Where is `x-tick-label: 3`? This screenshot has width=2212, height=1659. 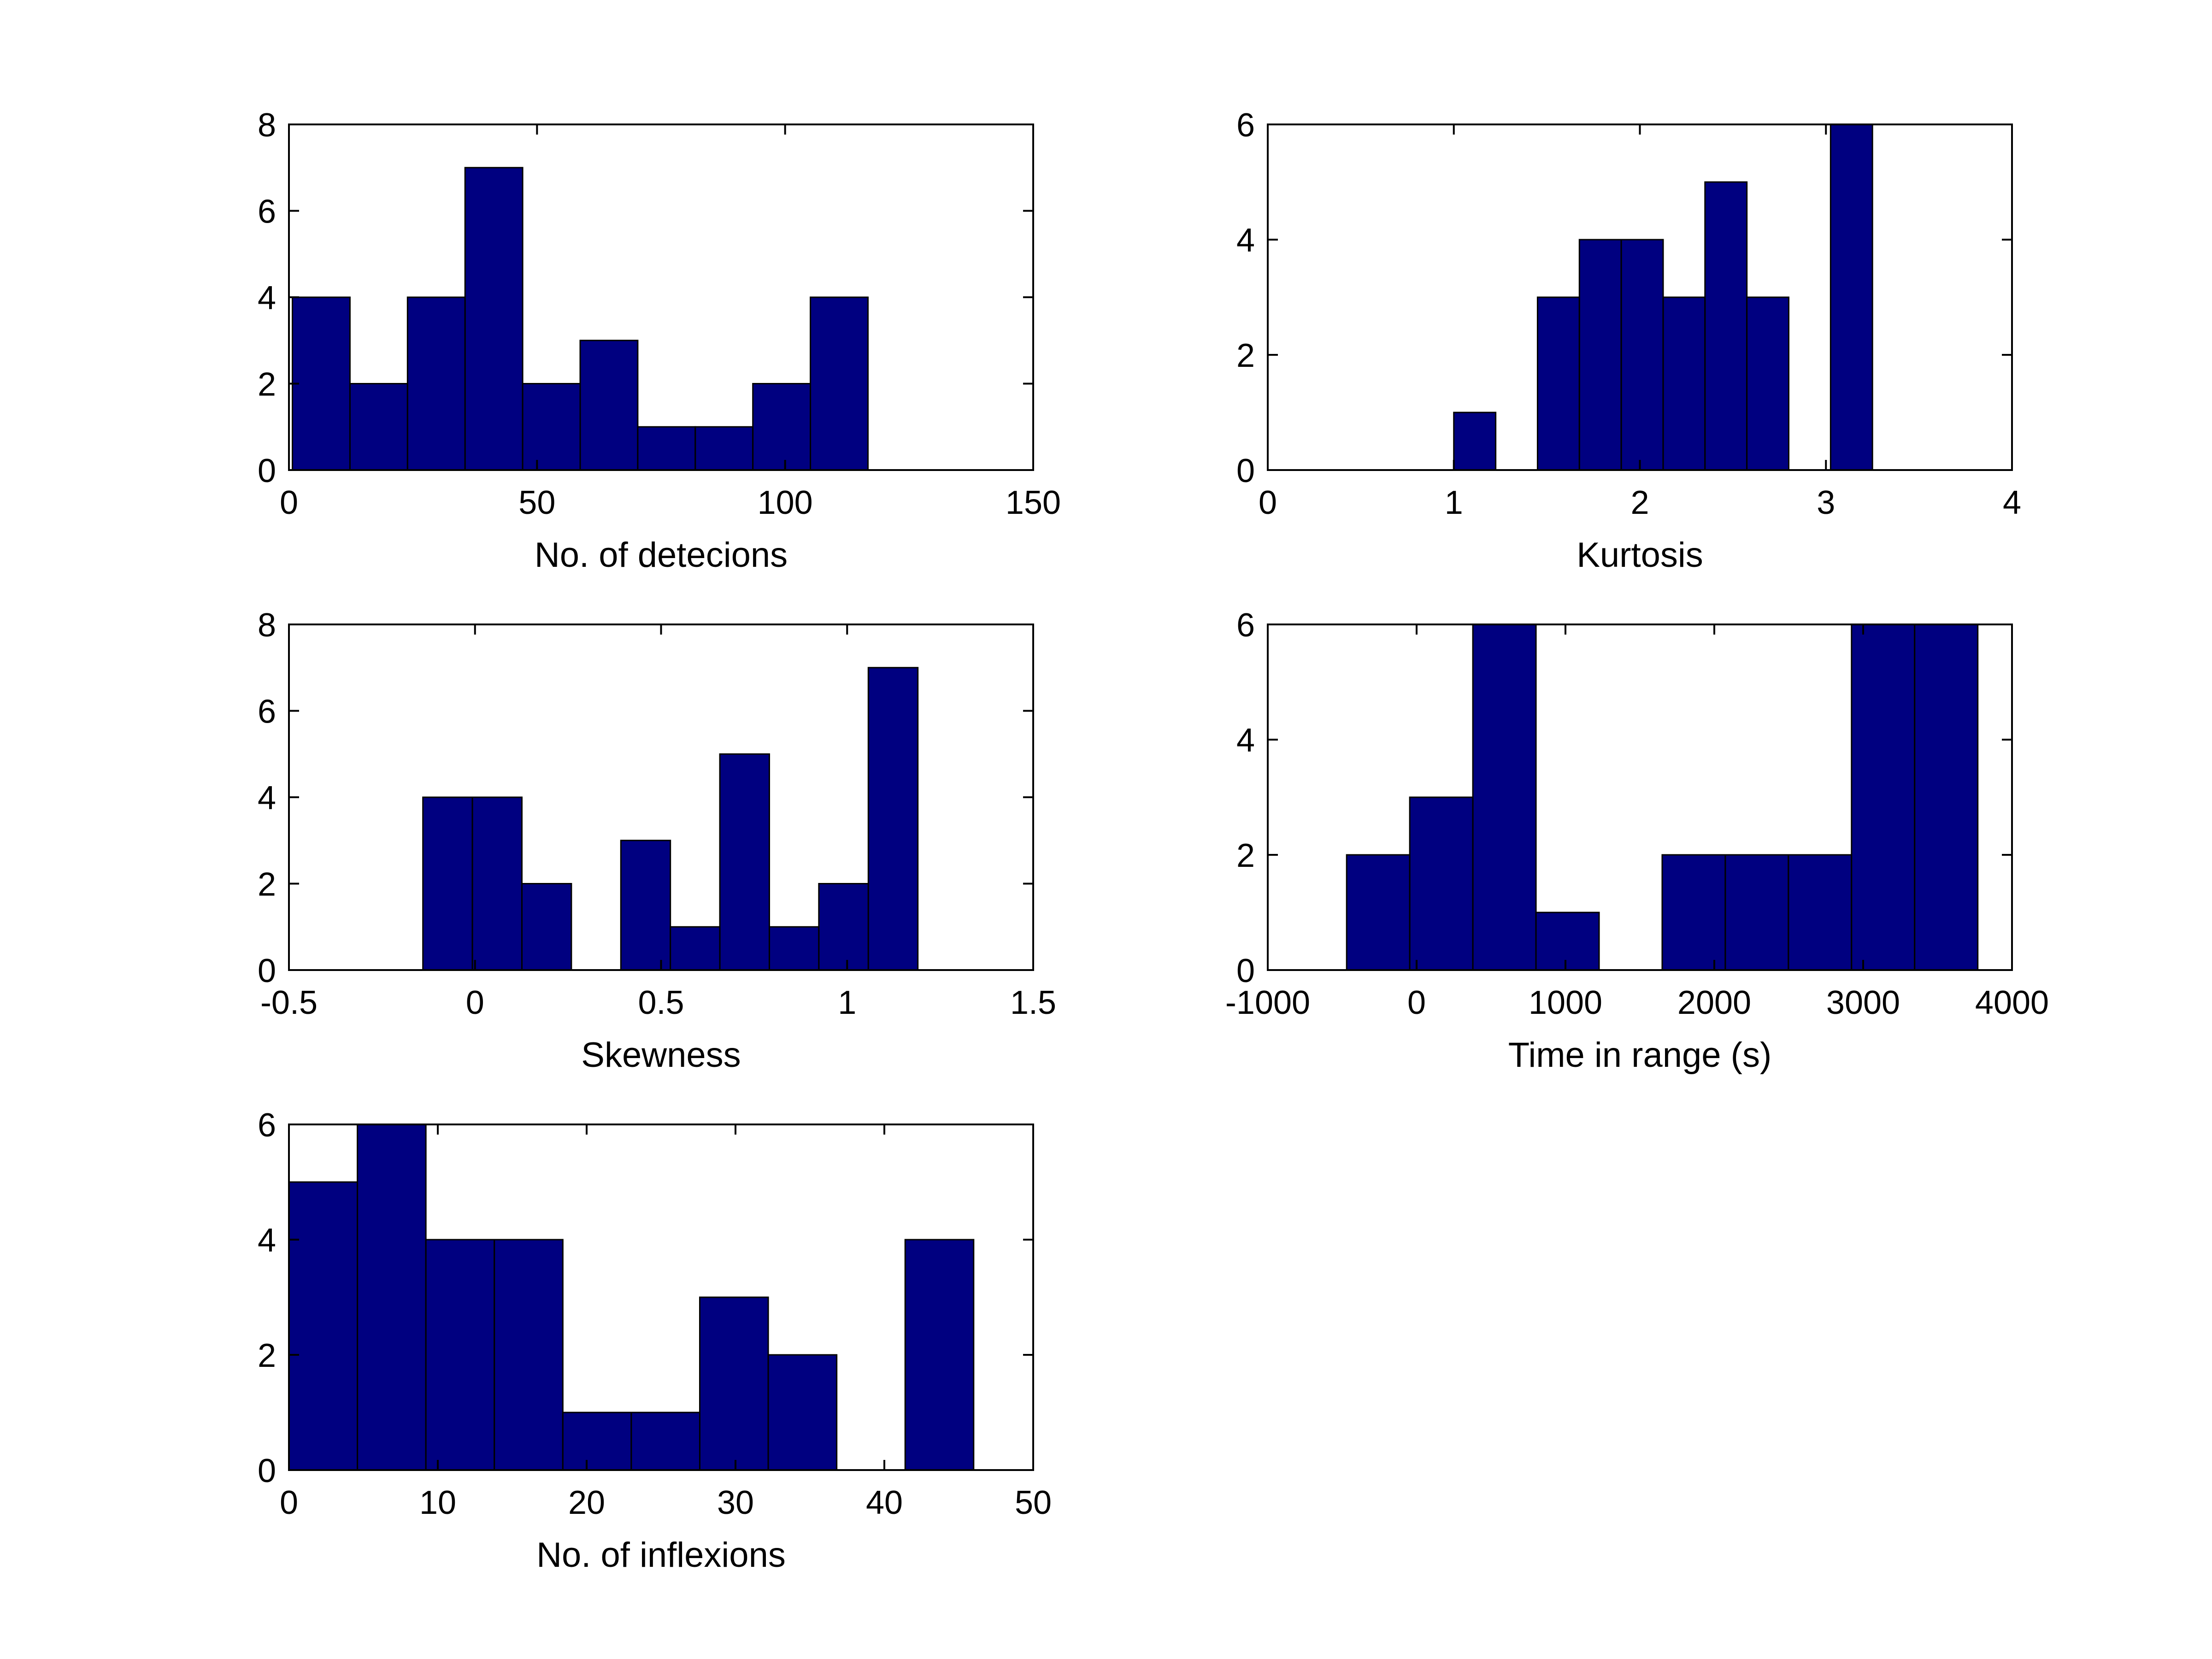
x-tick-label: 3 is located at coordinates (1826, 502).